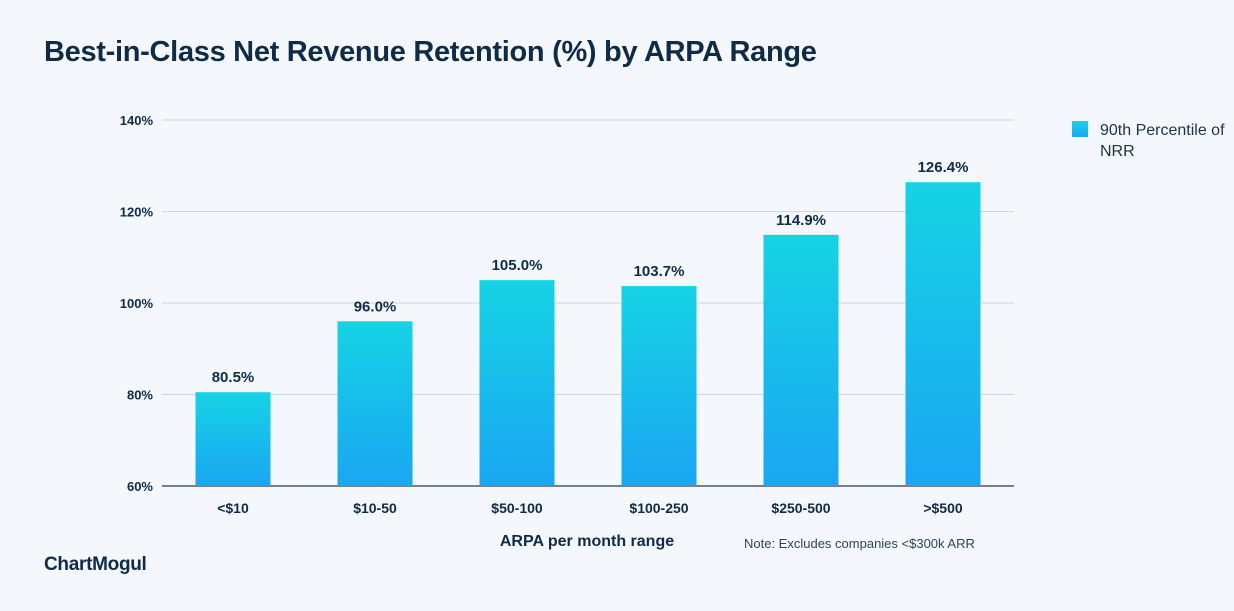 The height and width of the screenshot is (611, 1234). I want to click on x-tick-label: <$10, so click(233, 508).